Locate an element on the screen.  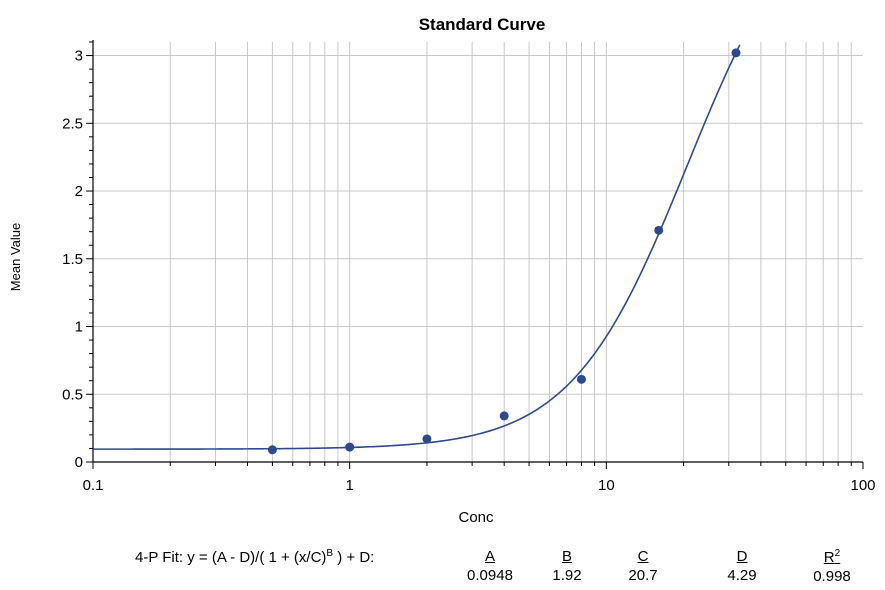
x-tick-label: 100 is located at coordinates (862, 485).